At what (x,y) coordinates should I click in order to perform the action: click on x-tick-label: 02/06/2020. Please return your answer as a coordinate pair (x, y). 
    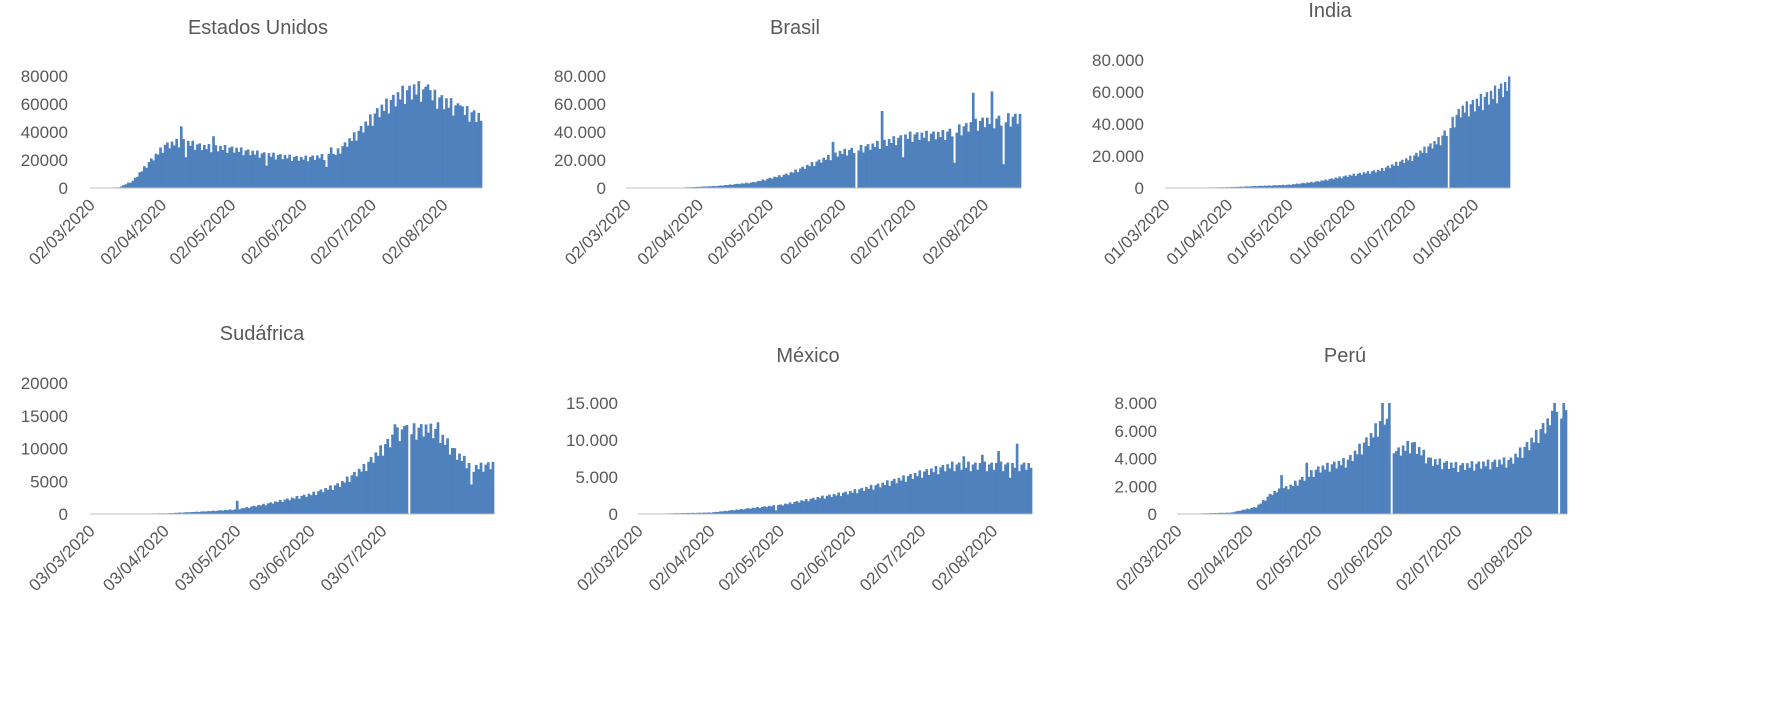
    Looking at the image, I should click on (823, 558).